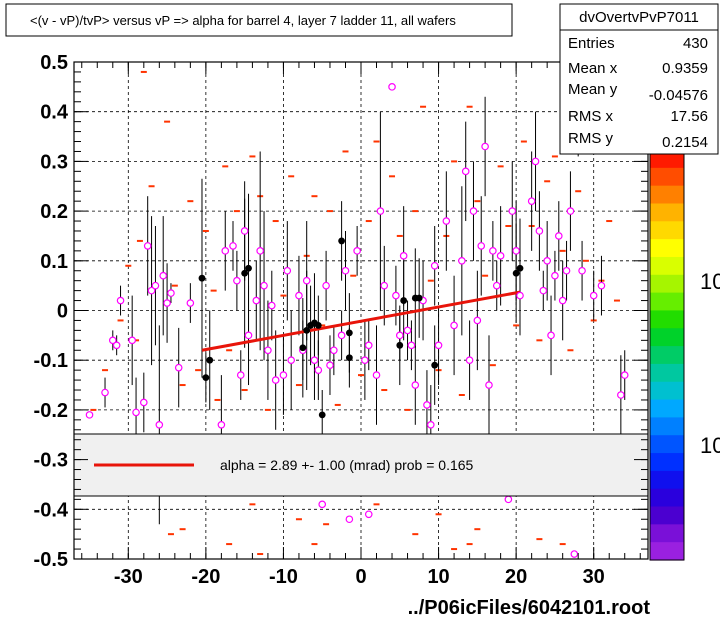  What do you see at coordinates (591, 116) in the screenshot?
I see `stats-label-rms-x: RMS x` at bounding box center [591, 116].